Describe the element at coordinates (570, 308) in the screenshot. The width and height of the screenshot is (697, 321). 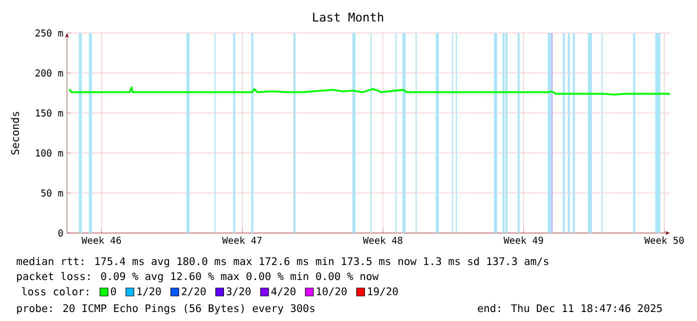
I see `text: end: Thu Dec 11 18:47:46 2025` at that location.